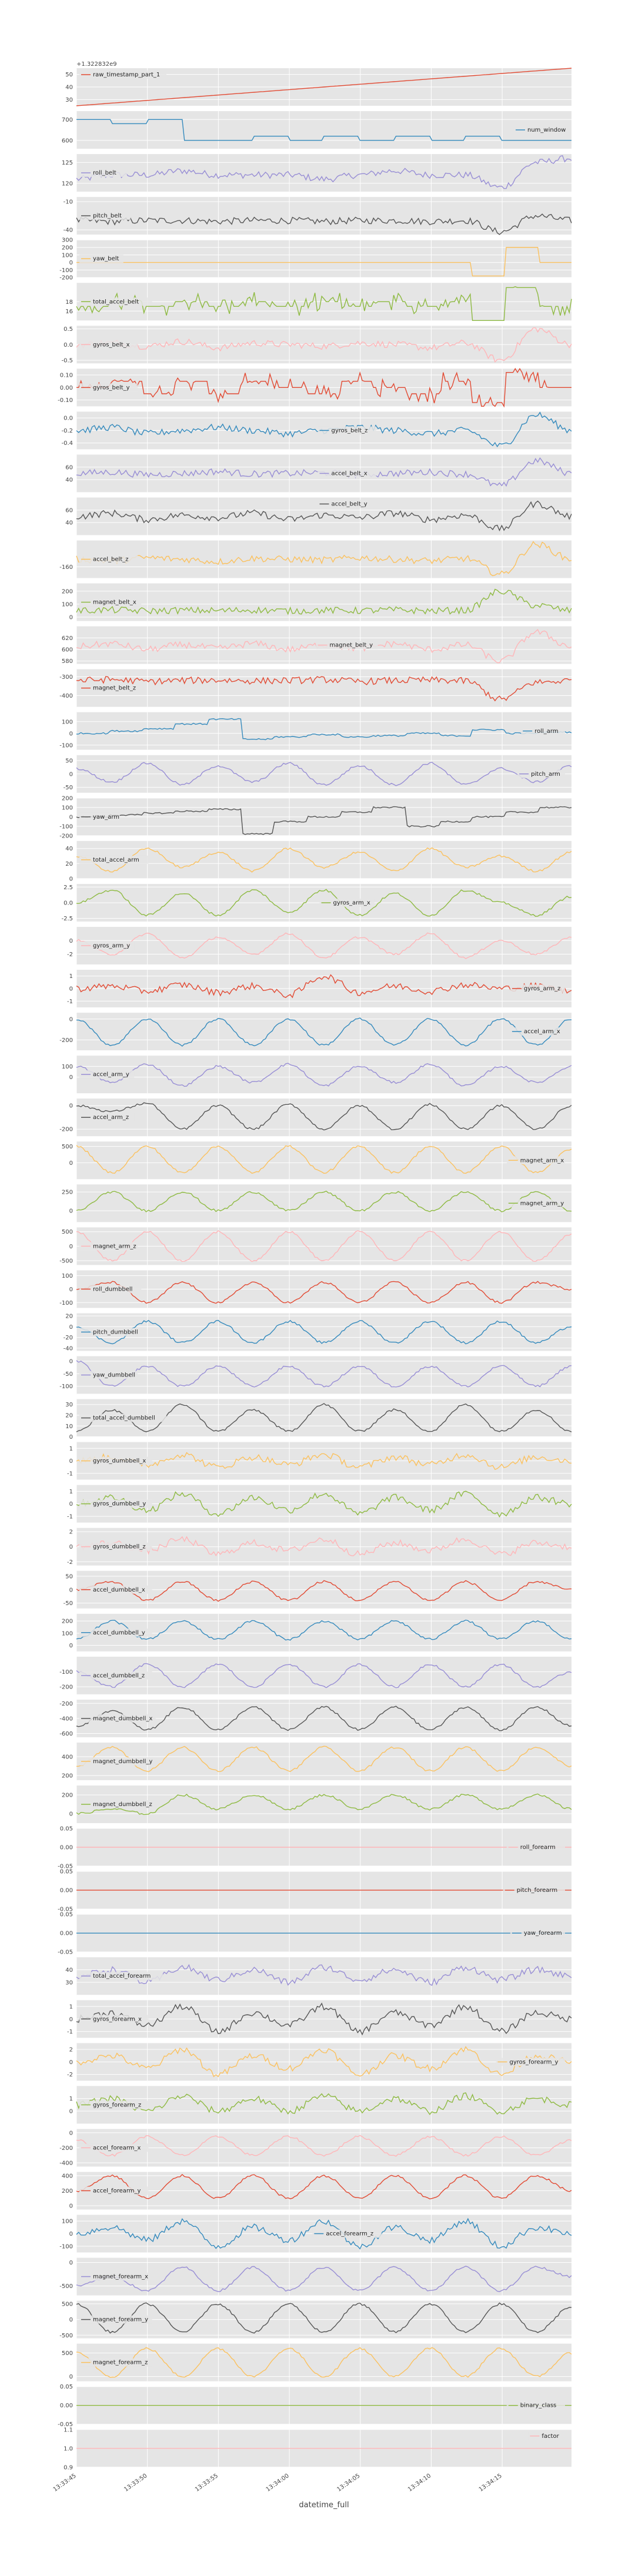 The width and height of the screenshot is (635, 2576). What do you see at coordinates (71, 1492) in the screenshot?
I see `y-tick-label: 1` at bounding box center [71, 1492].